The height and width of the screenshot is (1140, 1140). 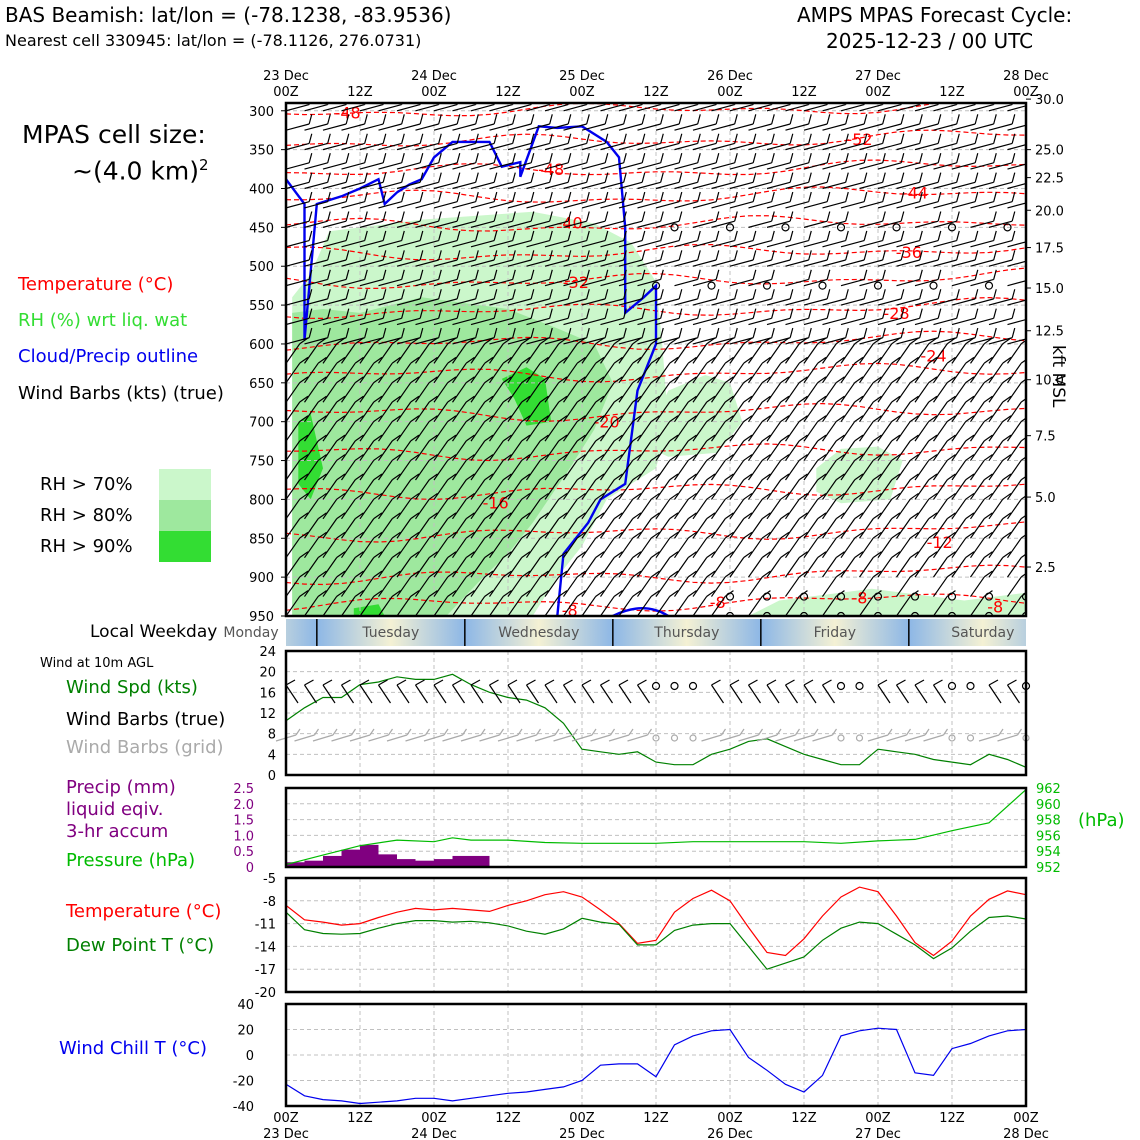 What do you see at coordinates (995, 607) in the screenshot?
I see `isotherm-label: -8` at bounding box center [995, 607].